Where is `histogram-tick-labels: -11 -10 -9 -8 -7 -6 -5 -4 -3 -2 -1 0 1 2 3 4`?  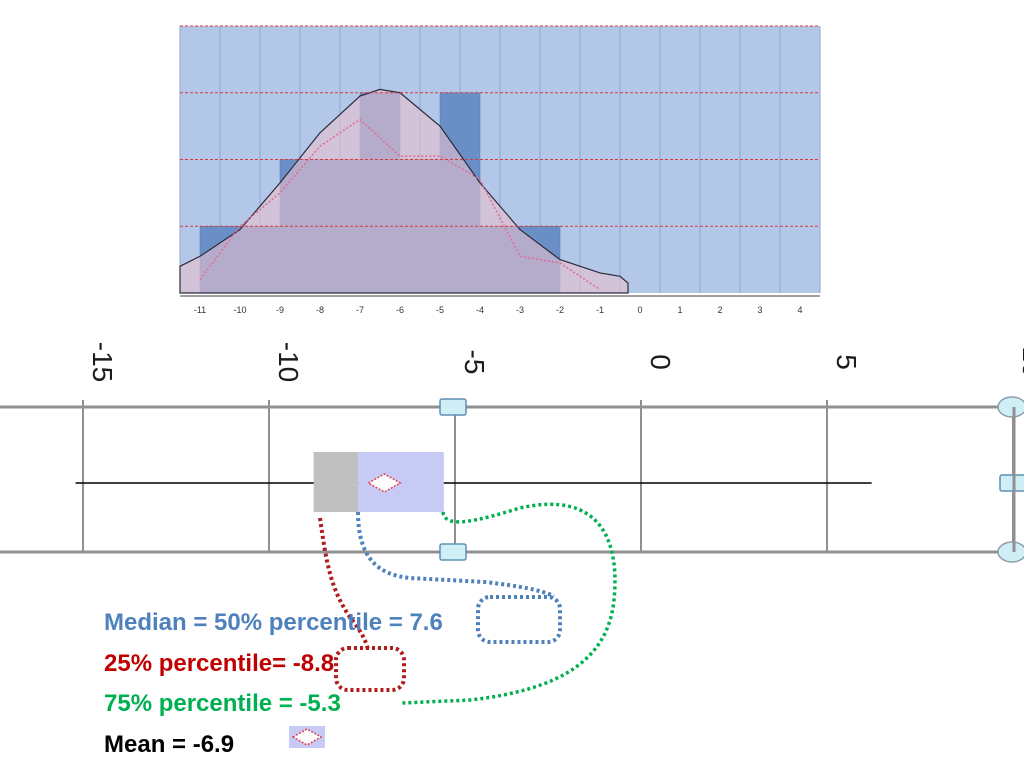
histogram-tick-labels: -11 -10 -9 -8 -7 -6 -5 -4 -3 -2 -1 0 1 2 3 4 is located at coordinates (498, 310).